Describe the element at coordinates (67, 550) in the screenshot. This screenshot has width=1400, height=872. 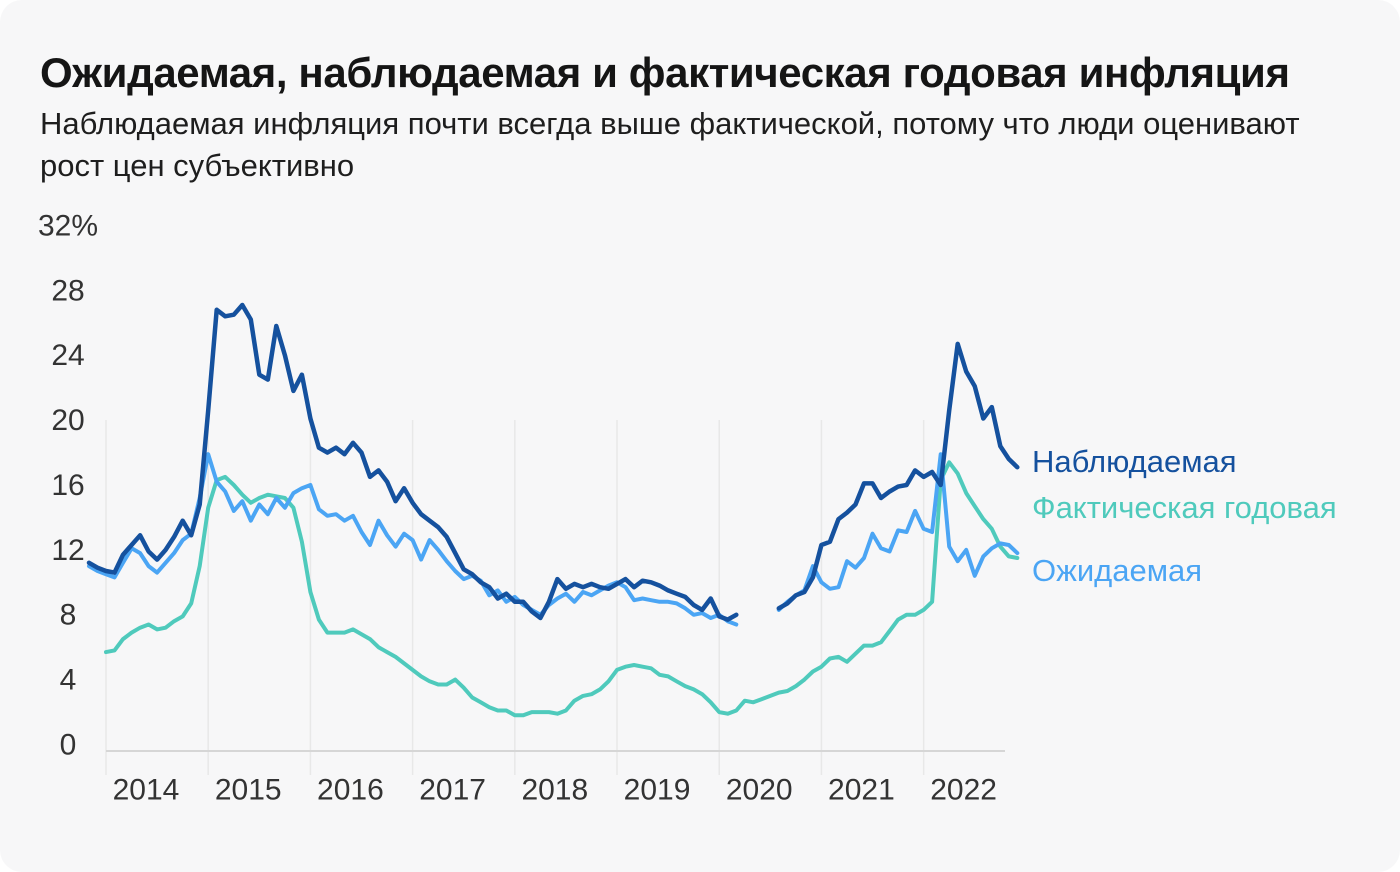
I see `y-tick-label: 12` at that location.